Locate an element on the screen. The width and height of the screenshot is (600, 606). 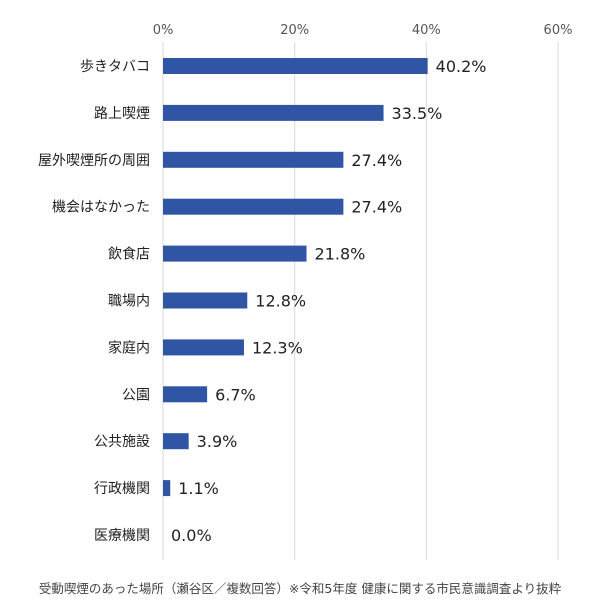
data-label: 1.1% is located at coordinates (198, 488).